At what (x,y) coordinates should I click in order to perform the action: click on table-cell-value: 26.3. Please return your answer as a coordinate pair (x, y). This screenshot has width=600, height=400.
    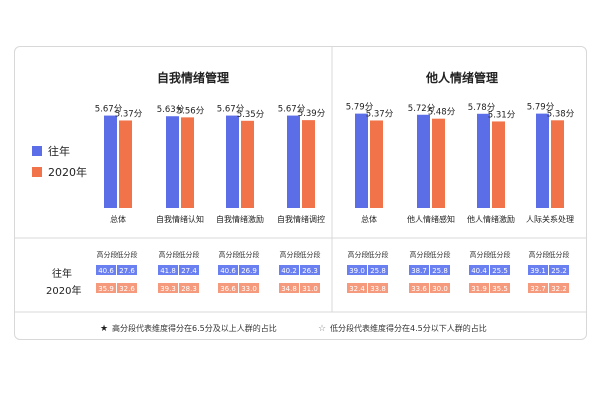
    Looking at the image, I should click on (310, 271).